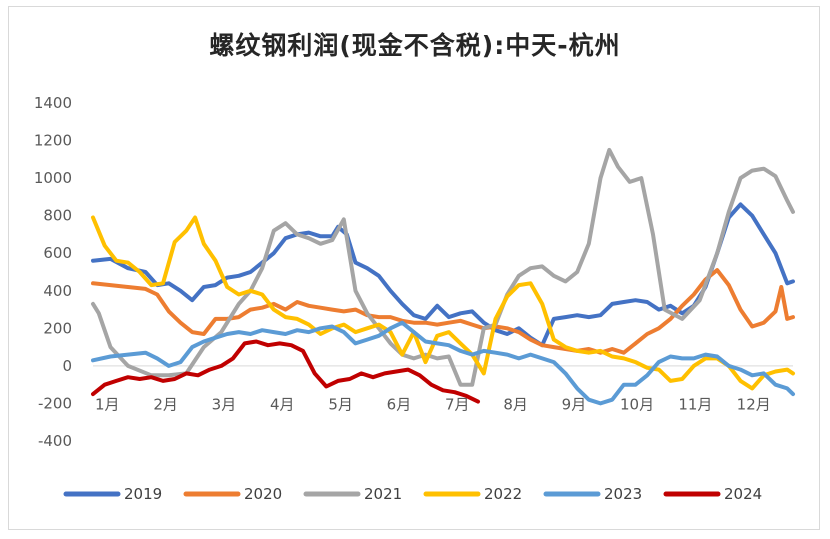 This screenshot has height=539, width=830. What do you see at coordinates (412, 494) in the screenshot?
I see `legend: 2019 2020 2021 2022 2023 2024` at bounding box center [412, 494].